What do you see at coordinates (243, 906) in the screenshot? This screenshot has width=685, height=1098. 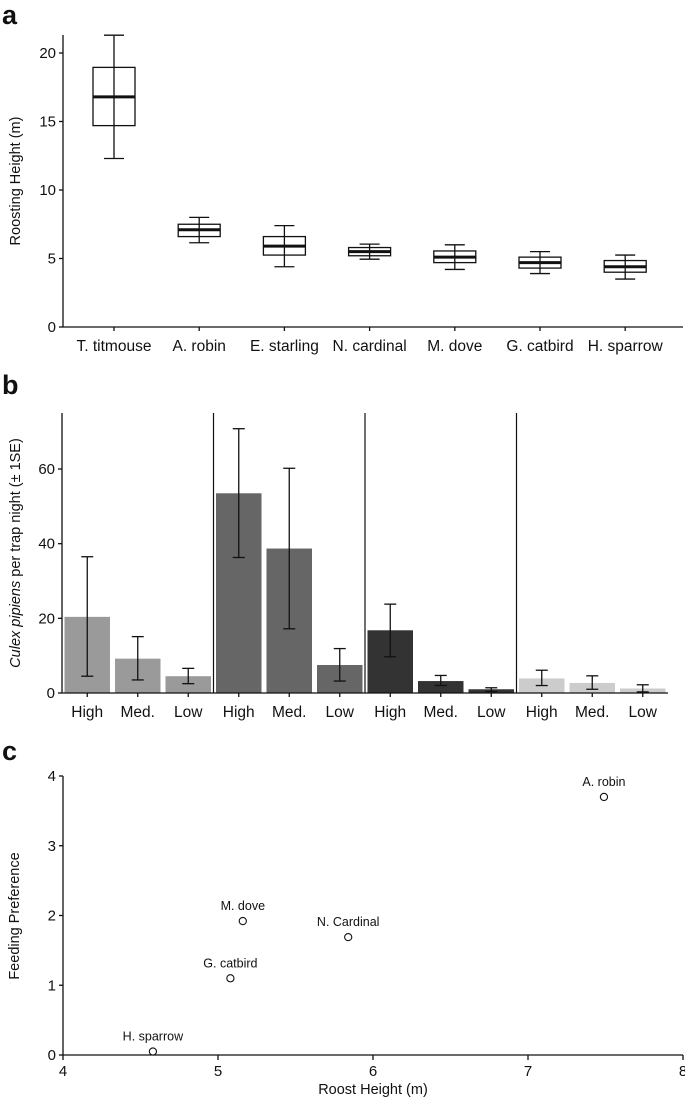 I see `scatter-point-label: M. dove` at bounding box center [243, 906].